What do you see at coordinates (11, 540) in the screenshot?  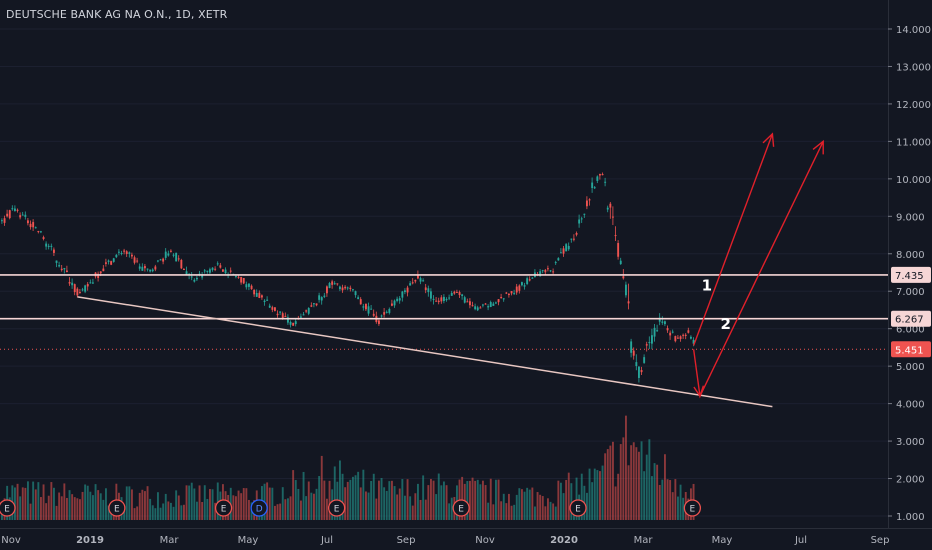 I see `x-tick-label: Nov` at bounding box center [11, 540].